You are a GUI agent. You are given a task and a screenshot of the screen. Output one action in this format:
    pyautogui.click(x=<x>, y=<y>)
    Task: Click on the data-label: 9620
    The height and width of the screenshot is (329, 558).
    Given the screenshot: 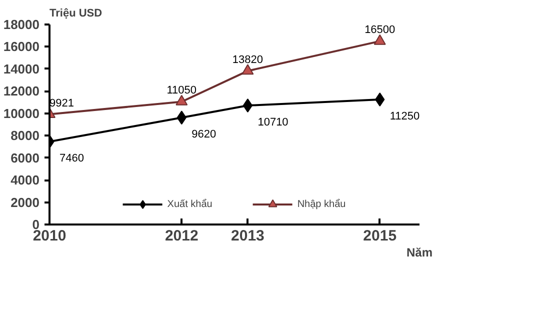 What is the action you would take?
    pyautogui.click(x=204, y=134)
    